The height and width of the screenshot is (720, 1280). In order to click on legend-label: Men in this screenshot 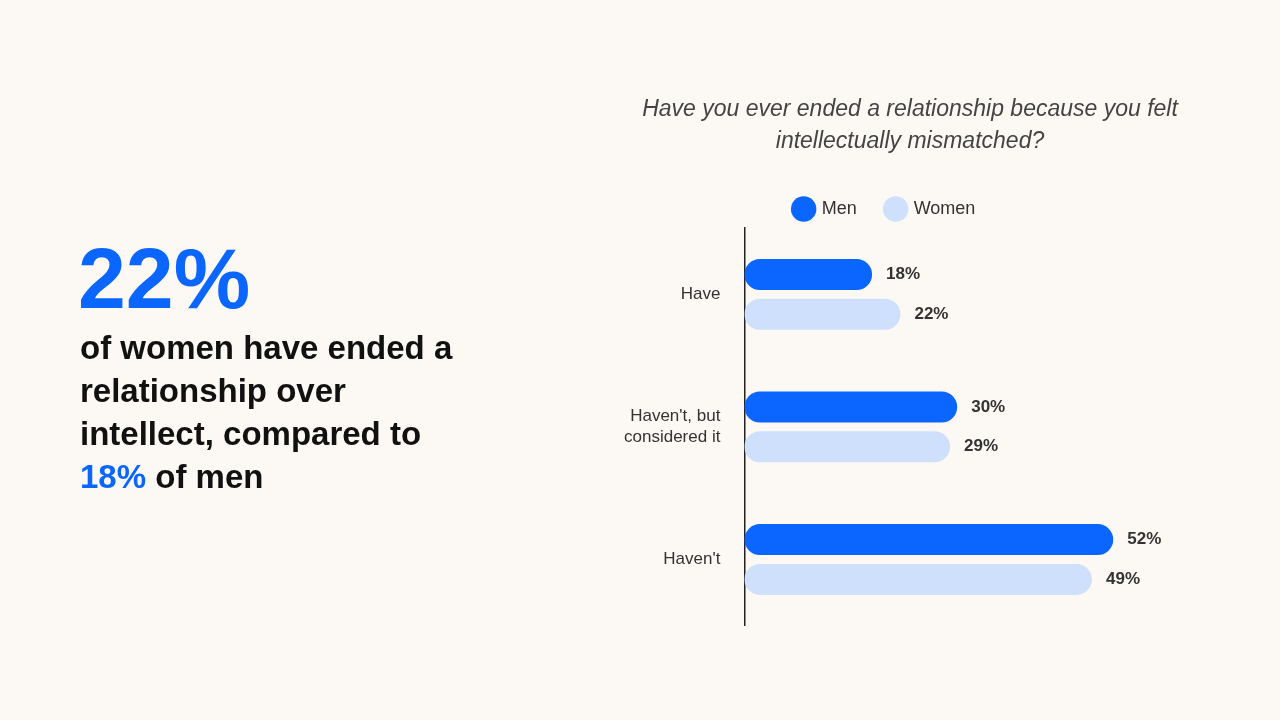, I will do `click(839, 207)`.